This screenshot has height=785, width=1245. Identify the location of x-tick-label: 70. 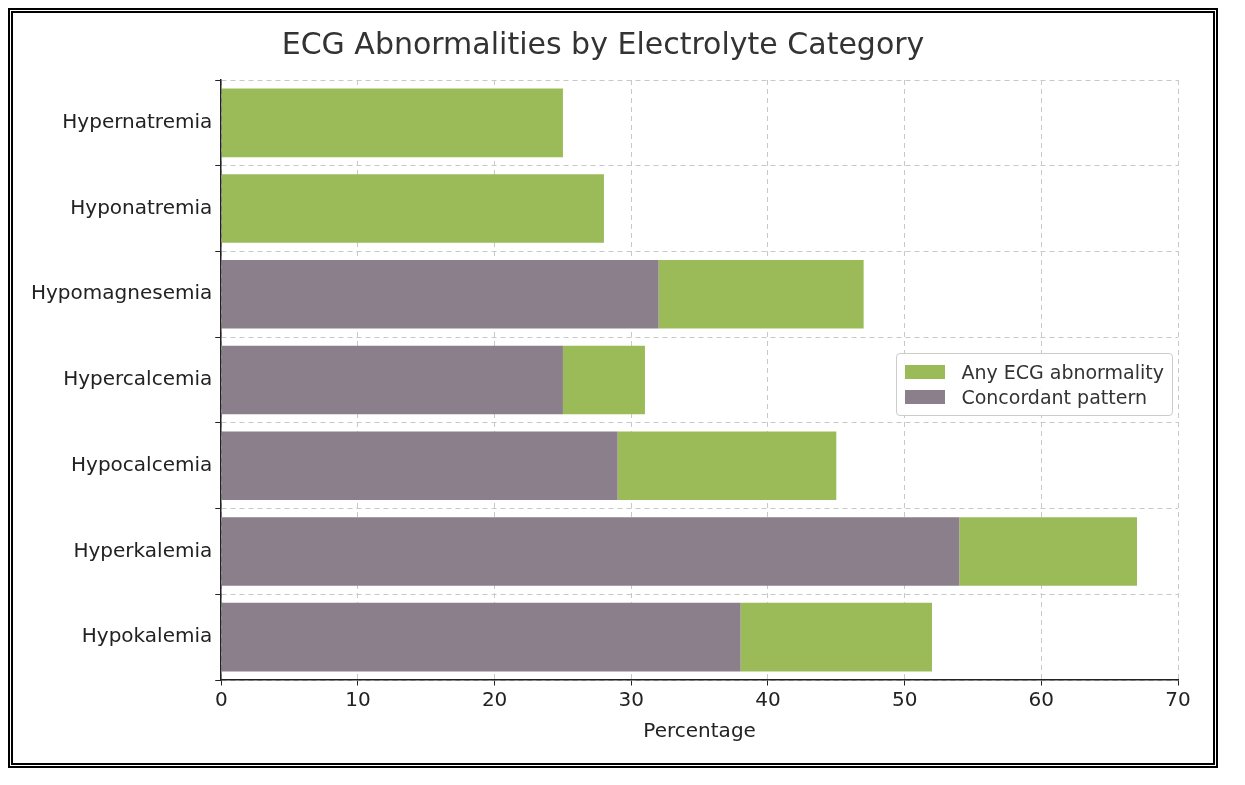
(1178, 699).